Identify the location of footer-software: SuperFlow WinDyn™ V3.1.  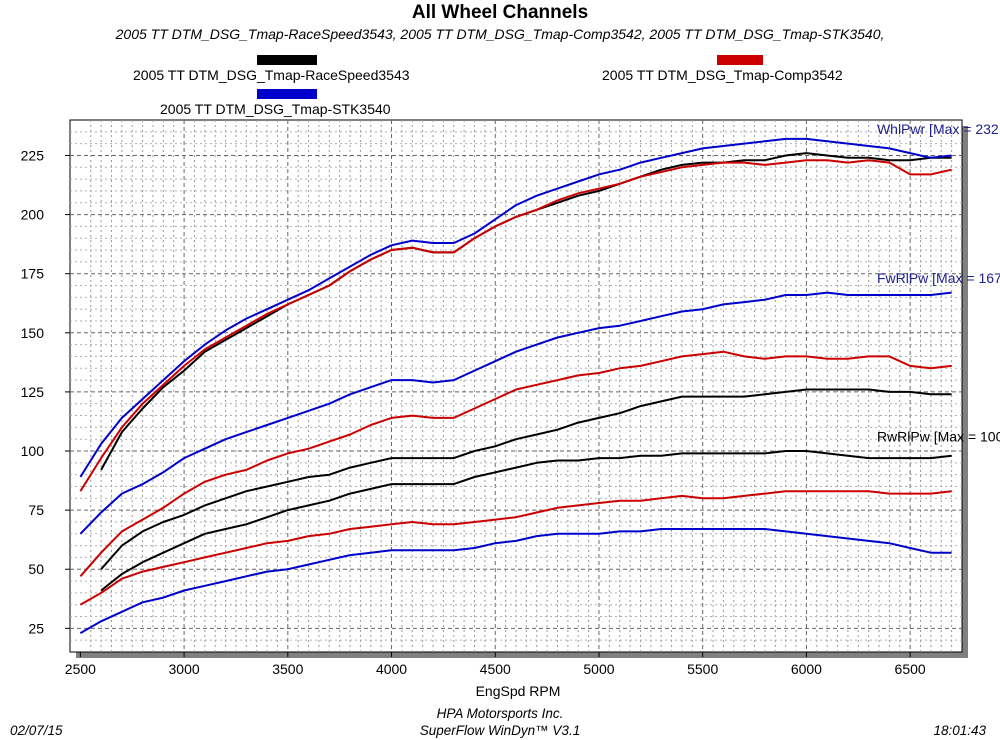
(500, 730).